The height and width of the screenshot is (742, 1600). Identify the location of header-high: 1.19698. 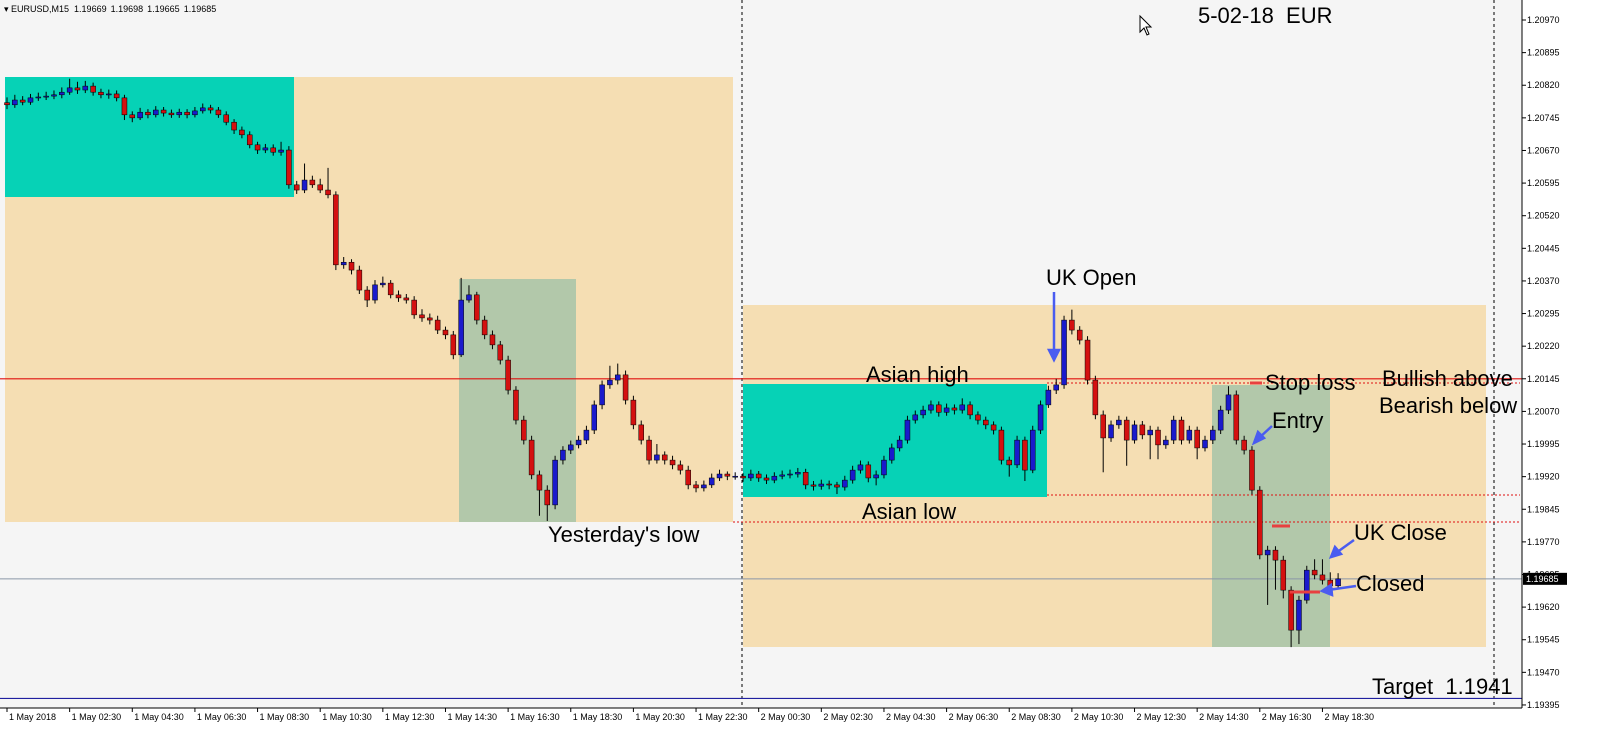
(127, 9).